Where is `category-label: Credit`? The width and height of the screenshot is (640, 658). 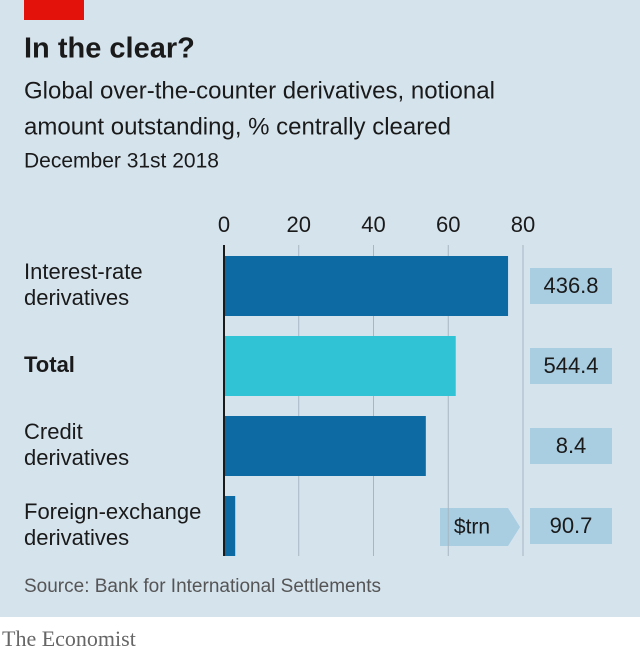 category-label: Credit is located at coordinates (53, 431).